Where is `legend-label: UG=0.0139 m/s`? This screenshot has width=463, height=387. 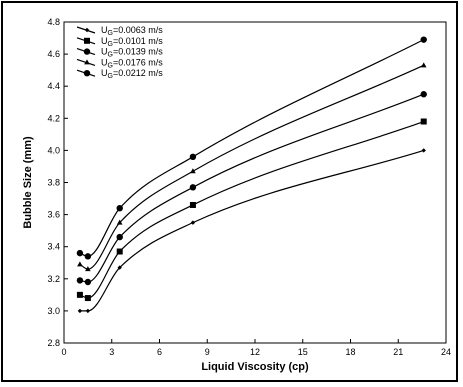 legend-label: UG=0.0139 m/s is located at coordinates (132, 53).